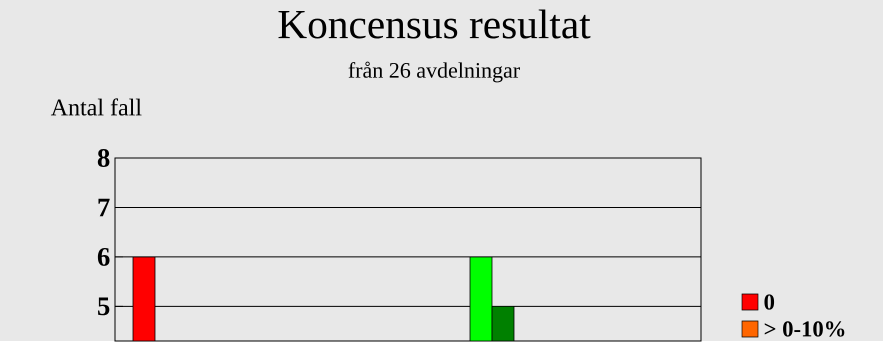 This screenshot has width=883, height=342. What do you see at coordinates (104, 158) in the screenshot?
I see `y-tick-label: 8` at bounding box center [104, 158].